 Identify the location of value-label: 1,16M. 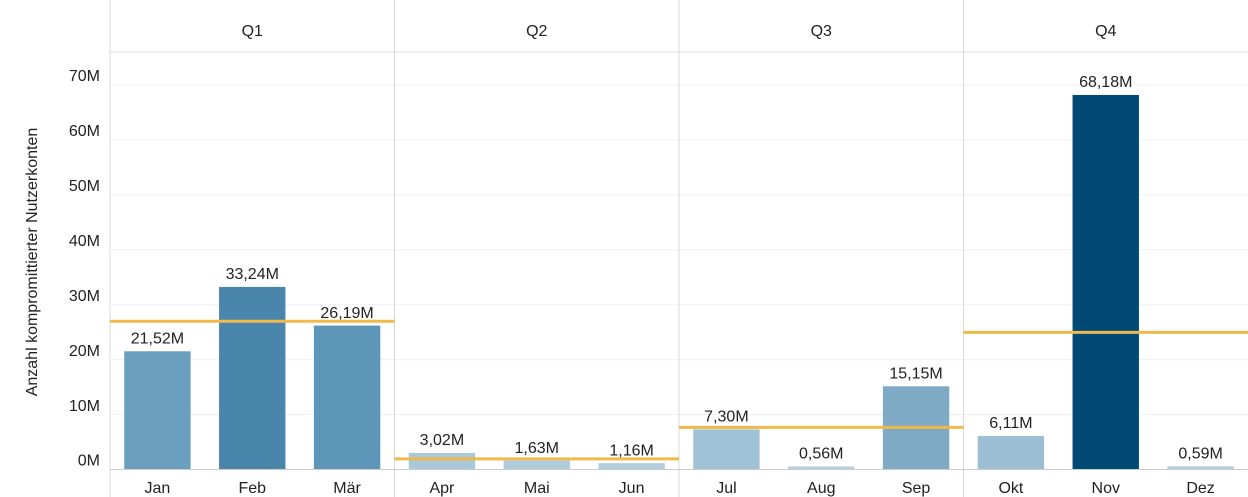
(631, 450).